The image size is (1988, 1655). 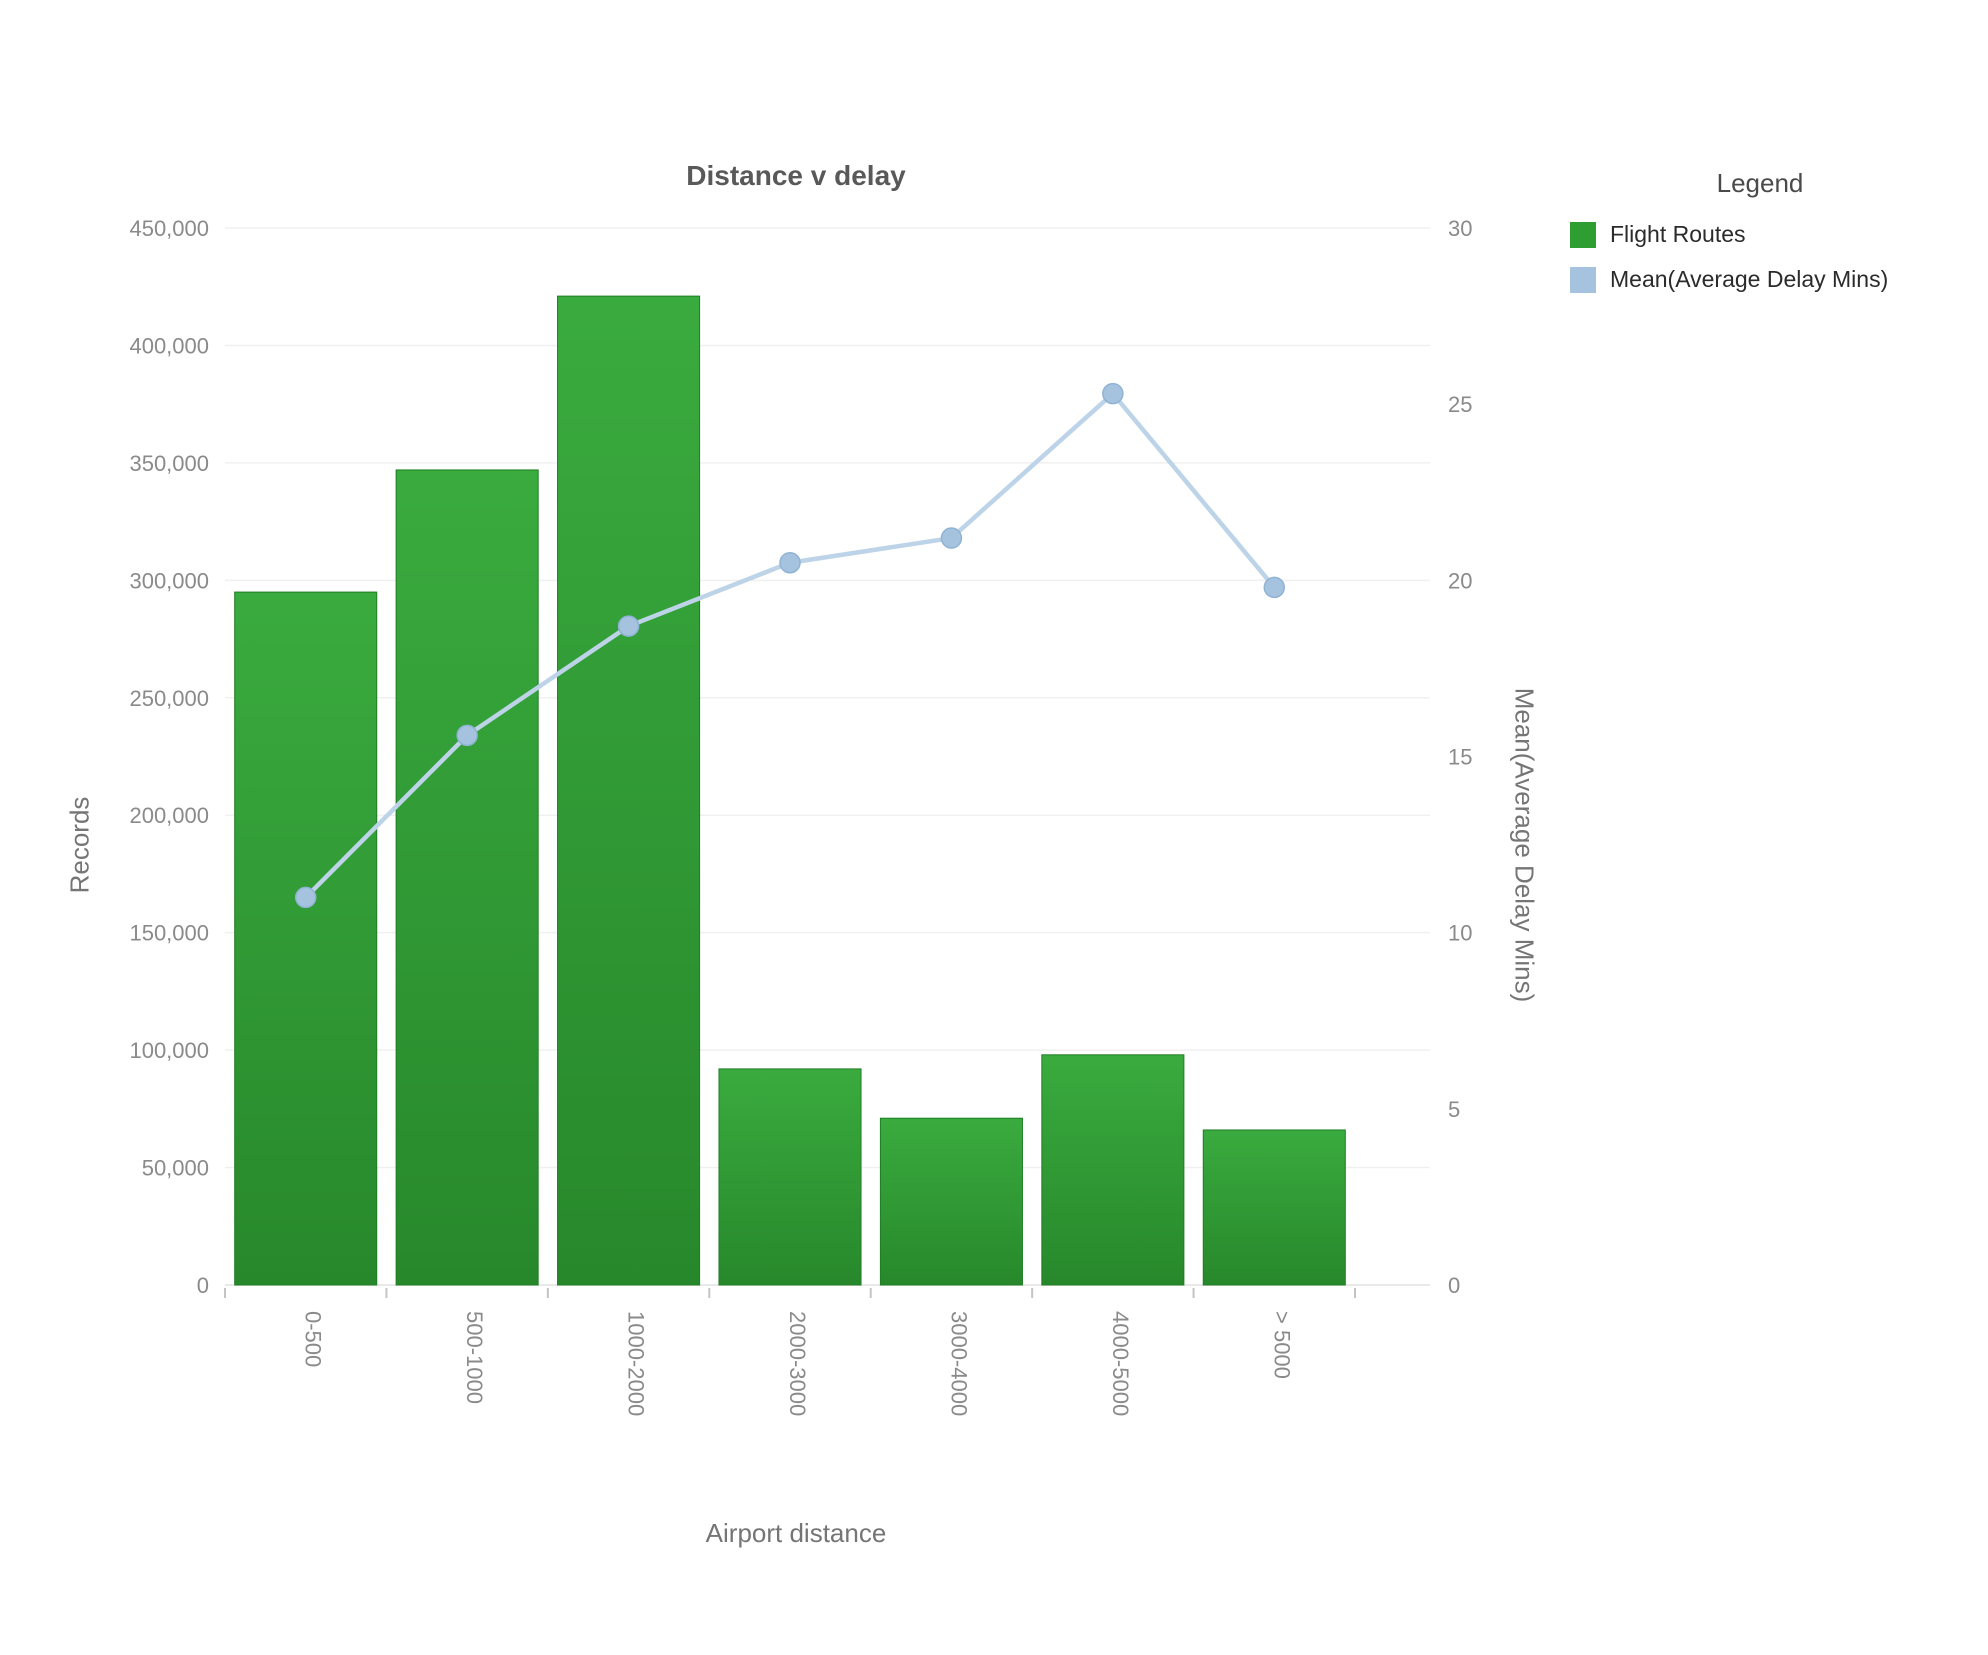 What do you see at coordinates (1460, 404) in the screenshot?
I see `svg-text: 25` at bounding box center [1460, 404].